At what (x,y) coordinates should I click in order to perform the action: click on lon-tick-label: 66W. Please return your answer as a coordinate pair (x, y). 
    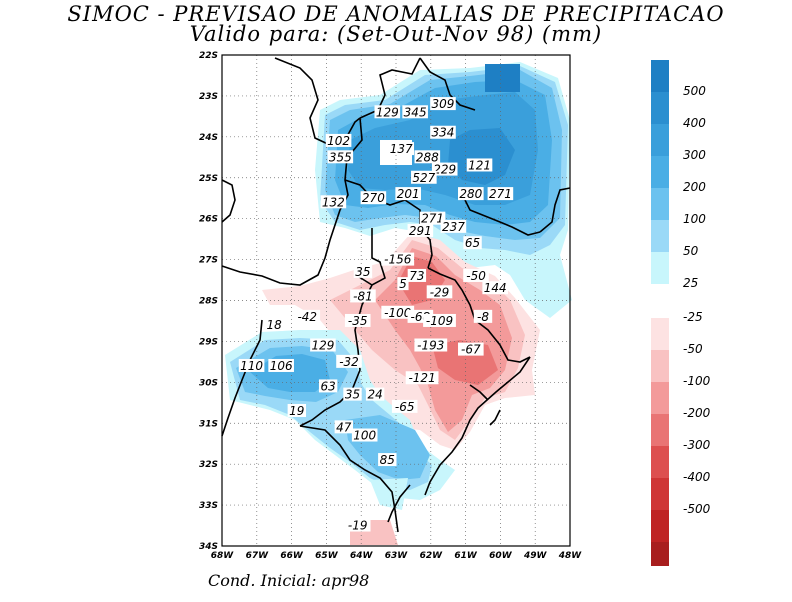
    Looking at the image, I should click on (292, 556).